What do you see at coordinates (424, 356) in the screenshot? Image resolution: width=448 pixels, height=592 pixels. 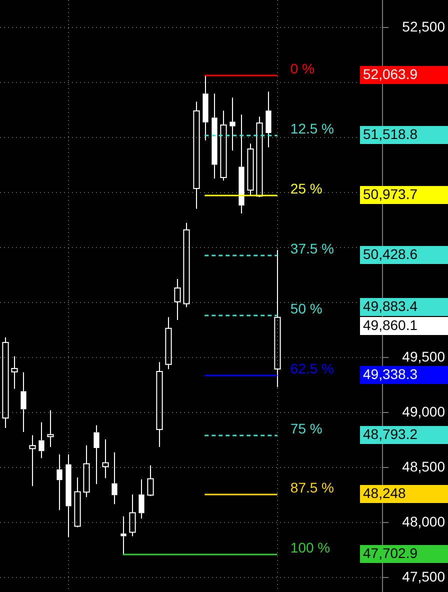 I see `y-tick-label: 49,500` at bounding box center [424, 356].